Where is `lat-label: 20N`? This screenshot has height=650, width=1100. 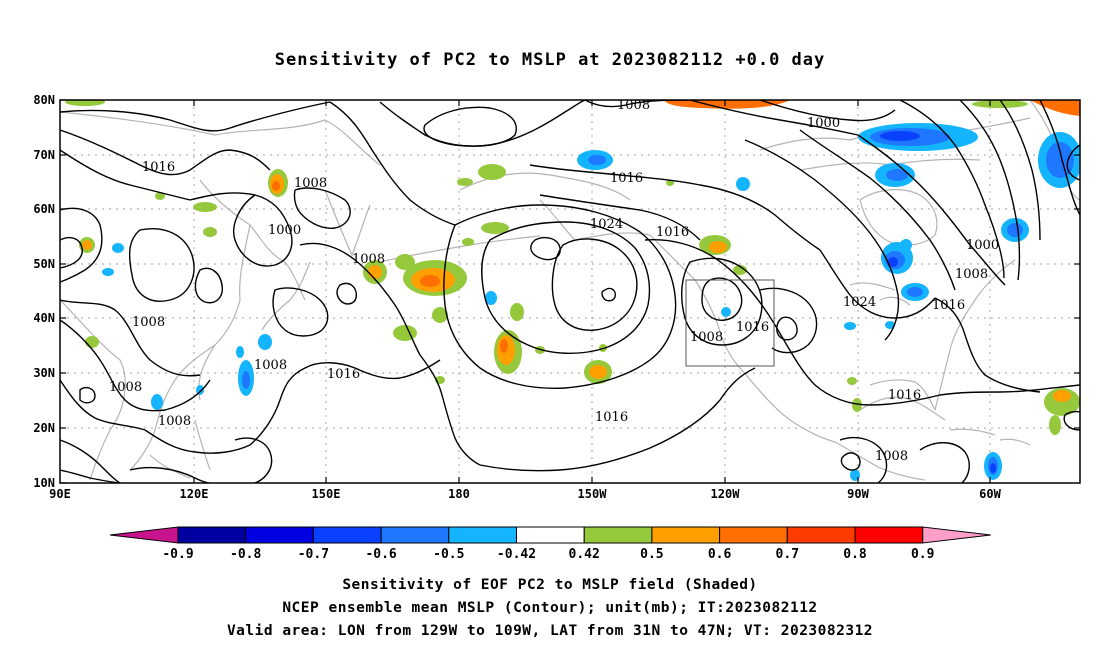
lat-label: 20N is located at coordinates (44, 428).